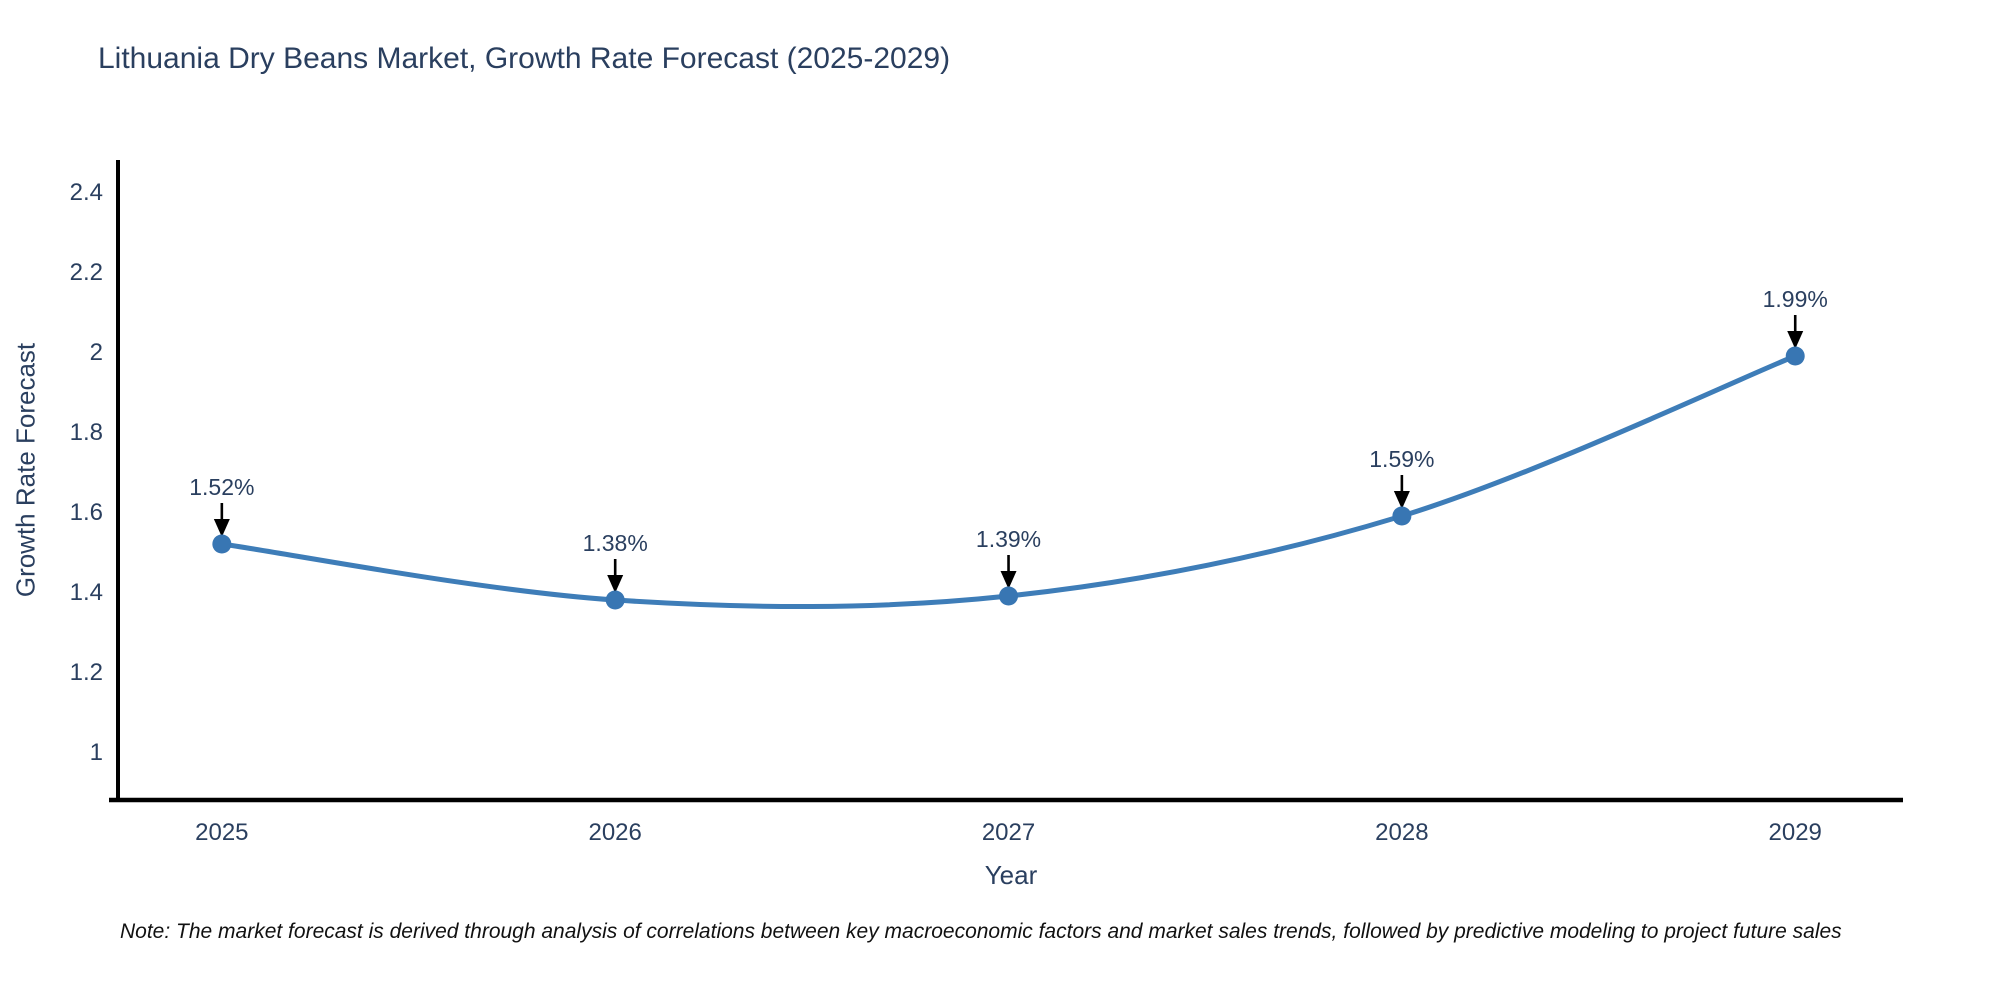  I want to click on y-tick-label: 1.2, so click(86, 672).